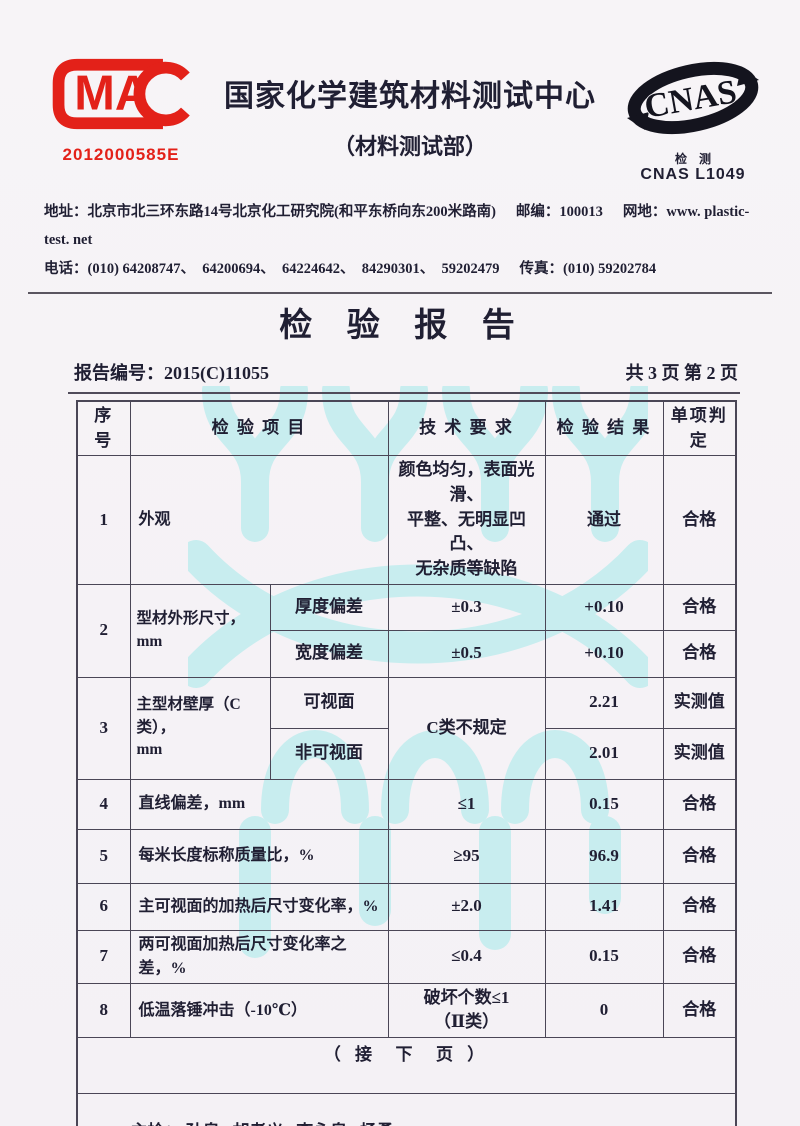 The height and width of the screenshot is (1126, 800). I want to click on col-header-result: 检 验 结 果, so click(604, 428).